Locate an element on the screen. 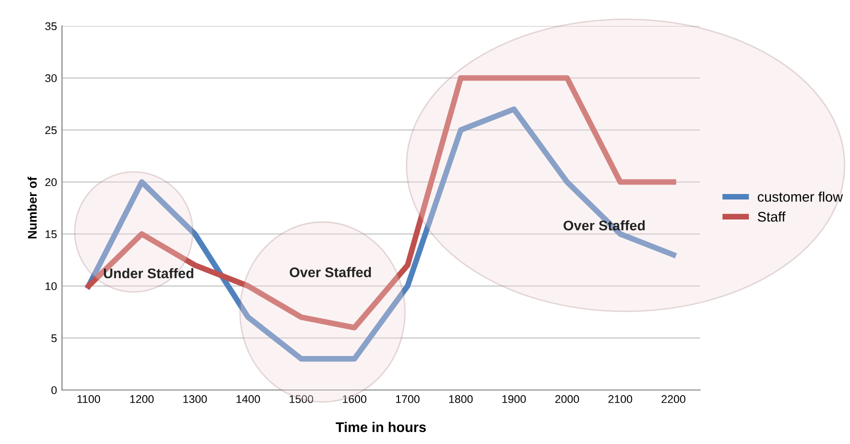 The width and height of the screenshot is (850, 444). y-tick-label: 0 is located at coordinates (54, 390).